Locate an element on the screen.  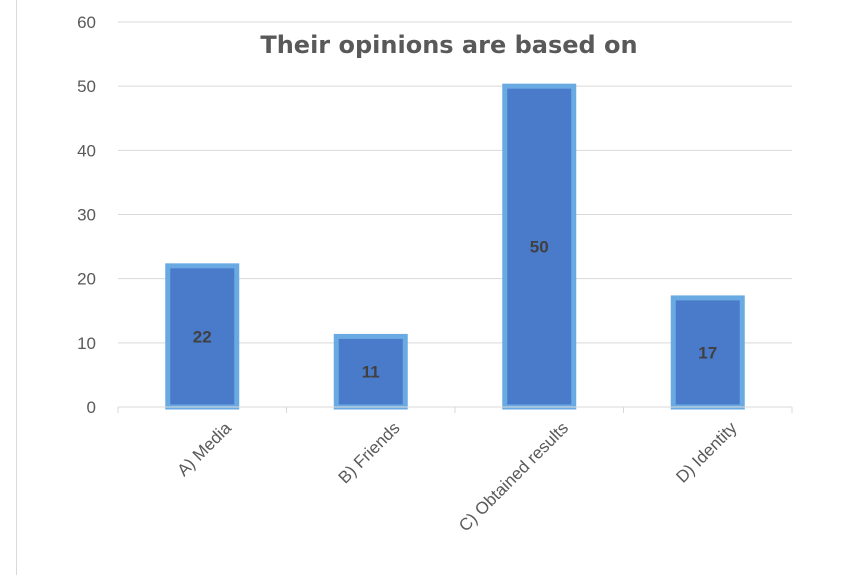
y-tick-label: 10 is located at coordinates (86, 343).